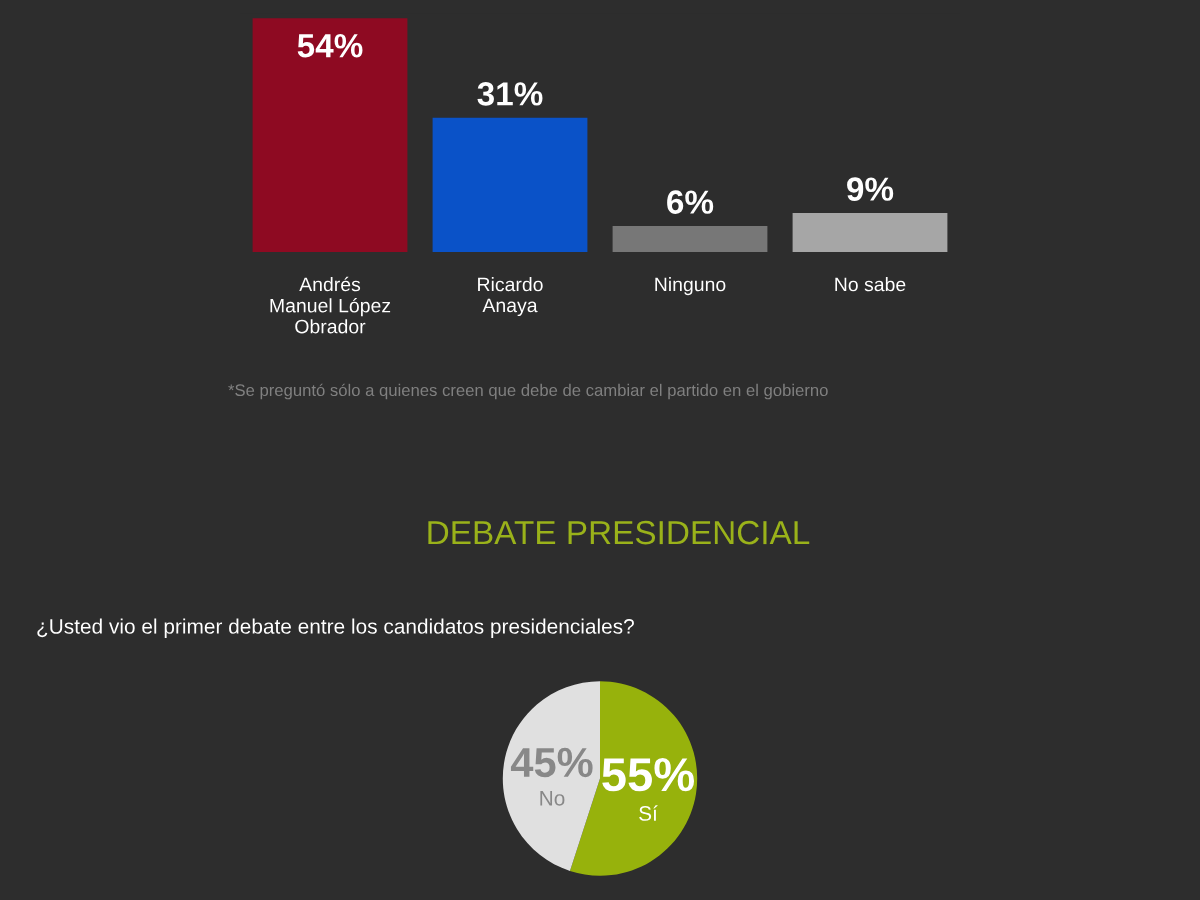 Image resolution: width=1200 pixels, height=900 pixels. What do you see at coordinates (619, 532) in the screenshot?
I see `chart-title: DEBATE PRESIDENCIAL` at bounding box center [619, 532].